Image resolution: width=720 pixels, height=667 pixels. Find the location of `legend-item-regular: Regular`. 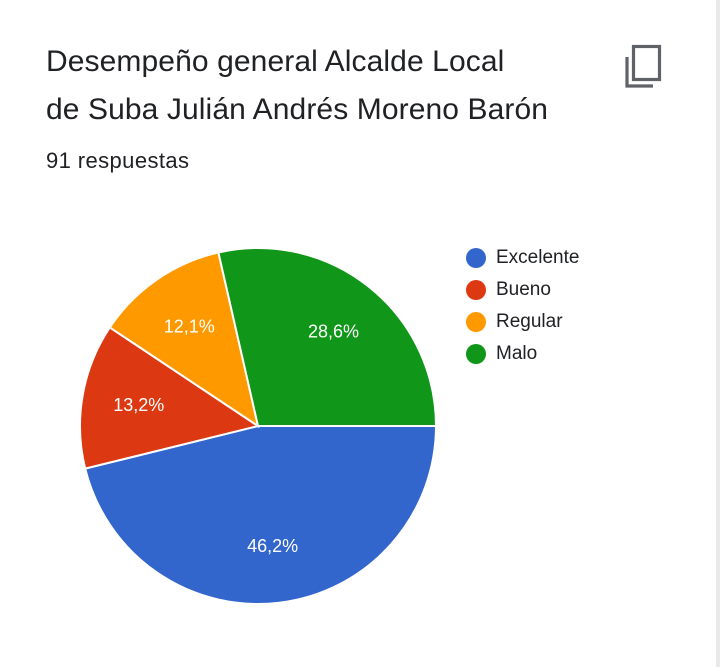

legend-item-regular: Regular is located at coordinates (522, 322).